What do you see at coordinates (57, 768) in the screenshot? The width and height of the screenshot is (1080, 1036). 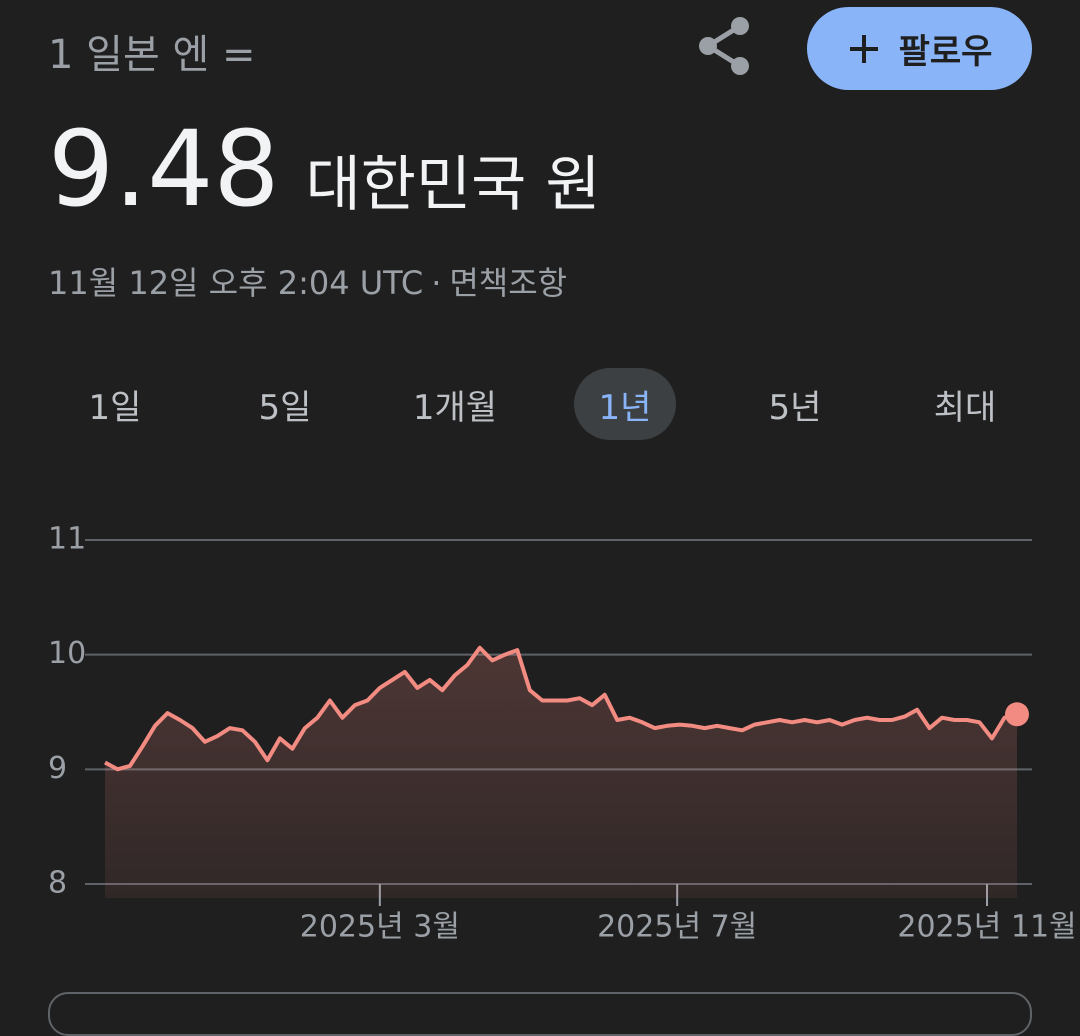 I see `y-tick-label: 9` at bounding box center [57, 768].